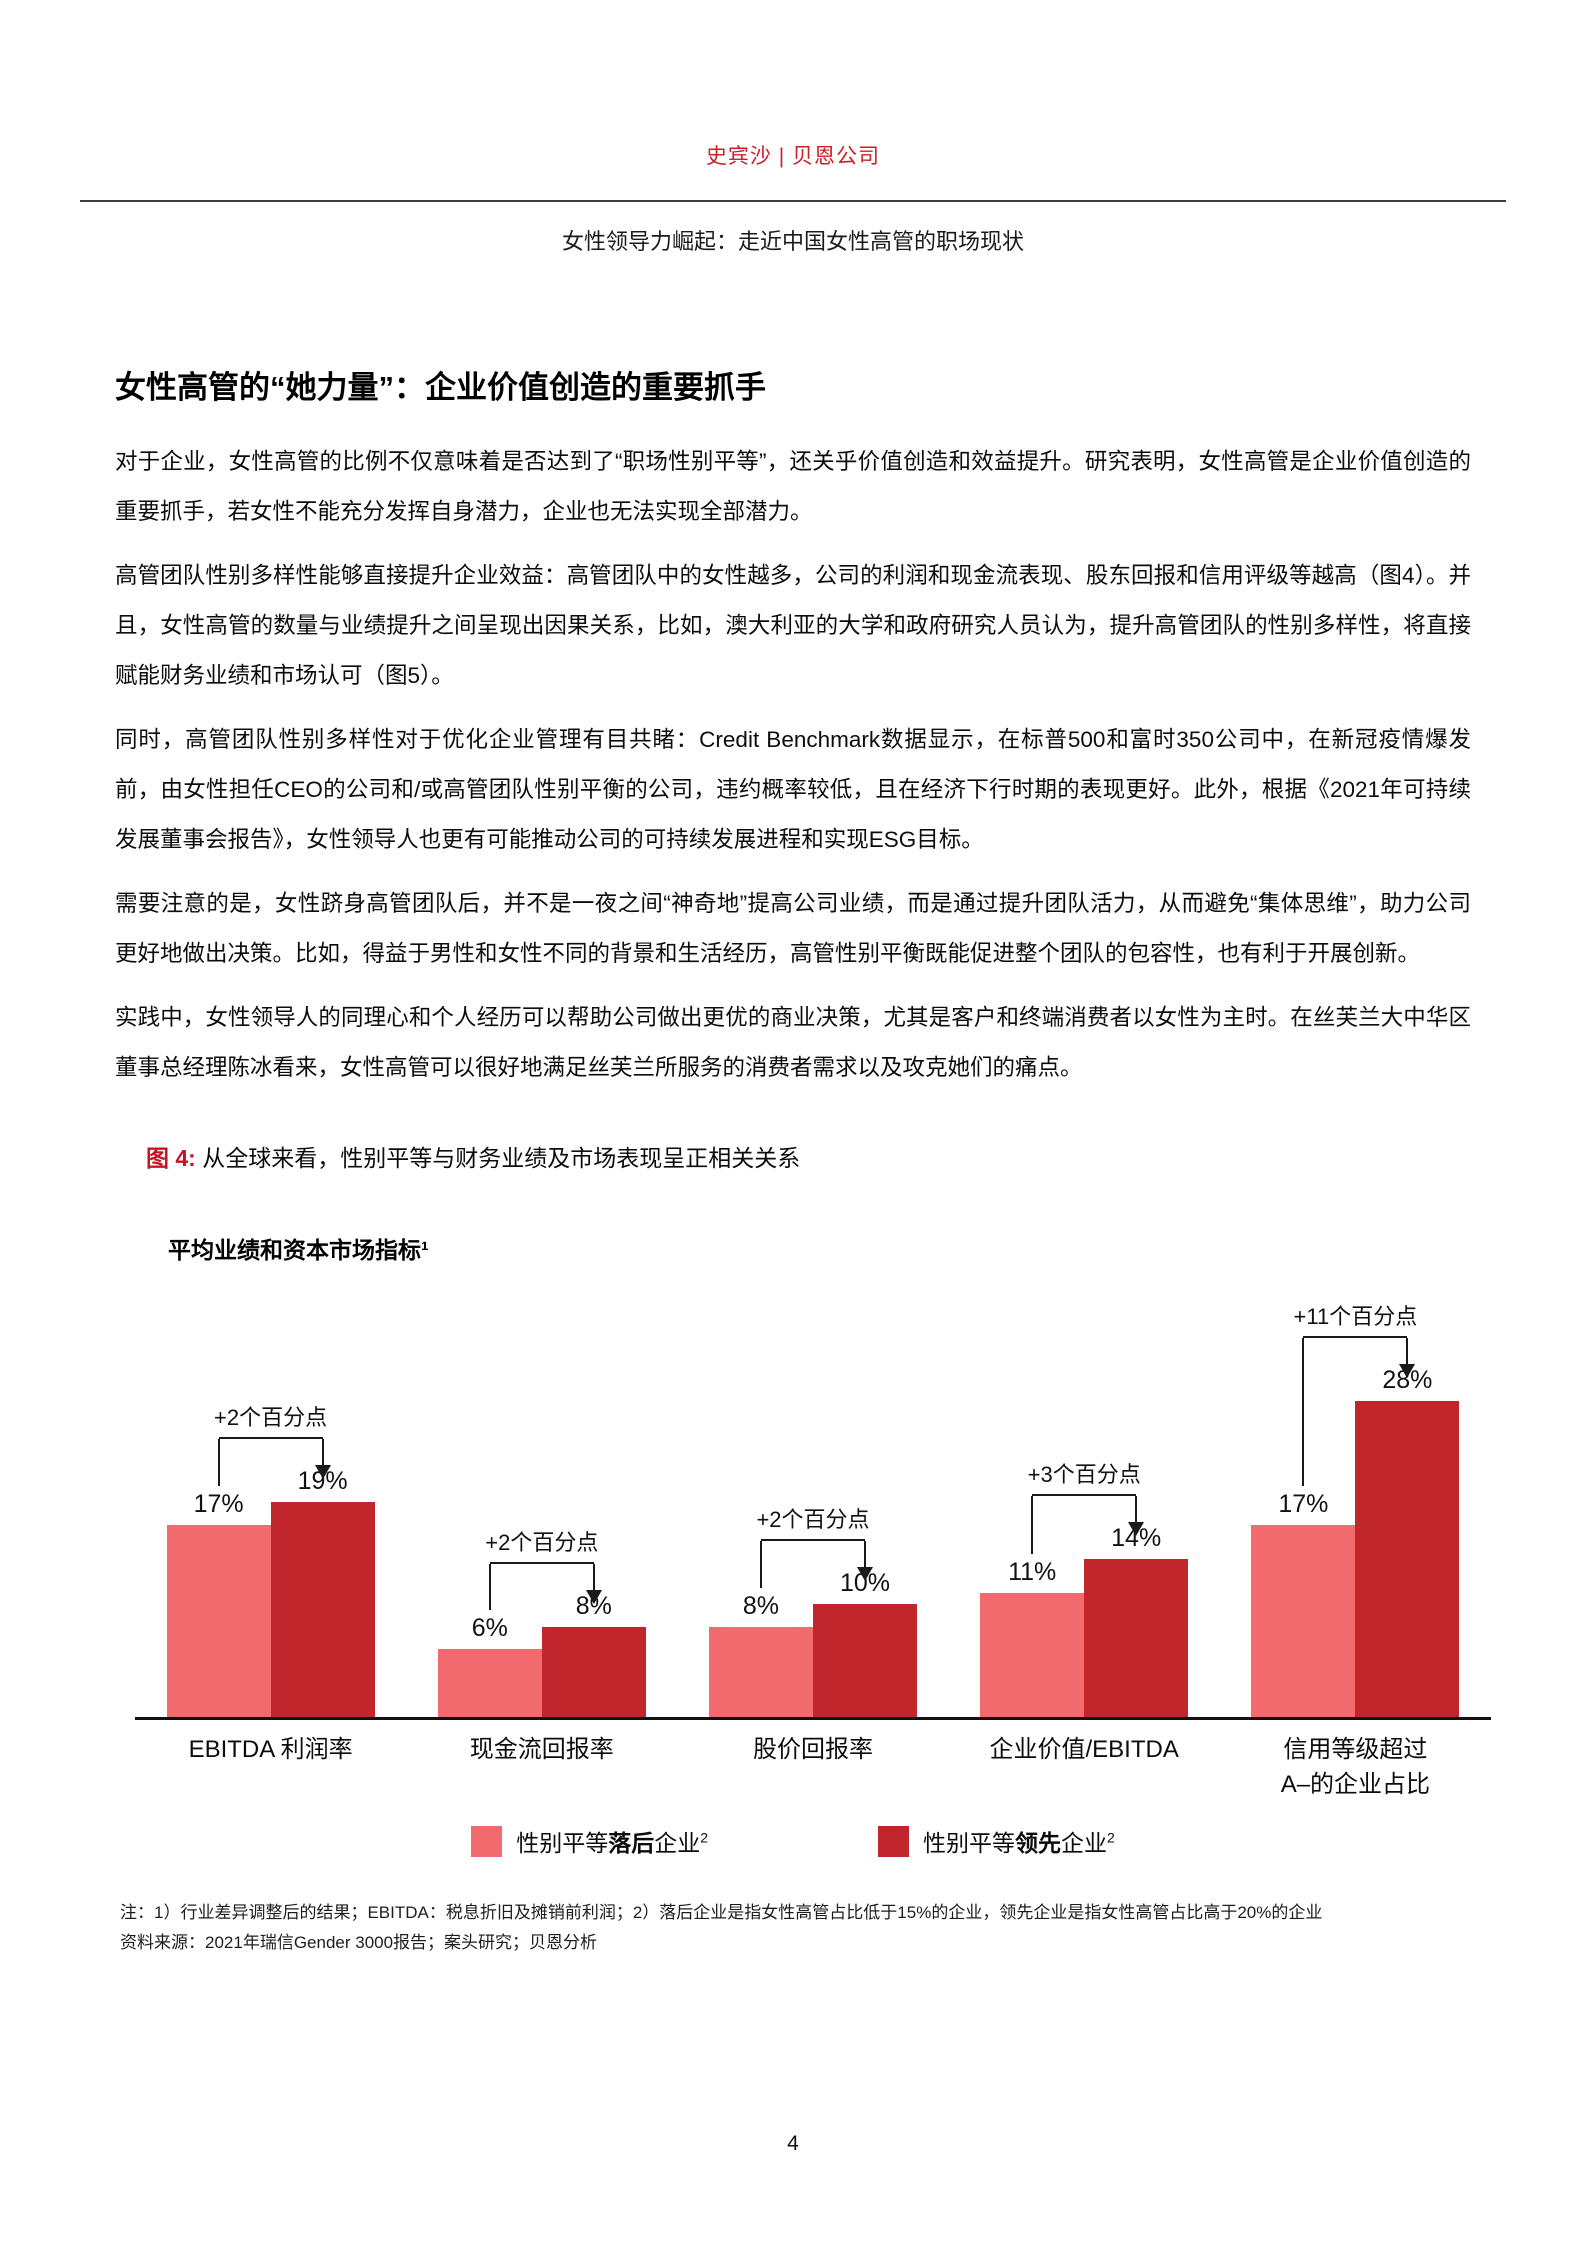  I want to click on category-label-line: 现金流回报率, so click(541, 1749).